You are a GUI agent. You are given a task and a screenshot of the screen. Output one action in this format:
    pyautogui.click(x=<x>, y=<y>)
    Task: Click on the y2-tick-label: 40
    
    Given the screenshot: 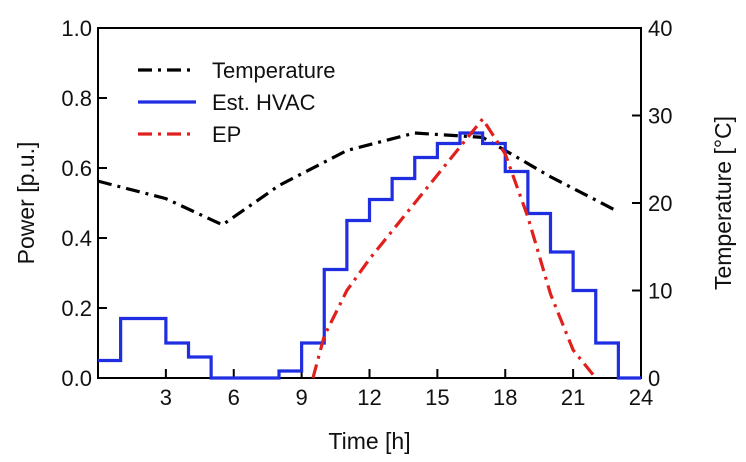 What is the action you would take?
    pyautogui.click(x=660, y=28)
    